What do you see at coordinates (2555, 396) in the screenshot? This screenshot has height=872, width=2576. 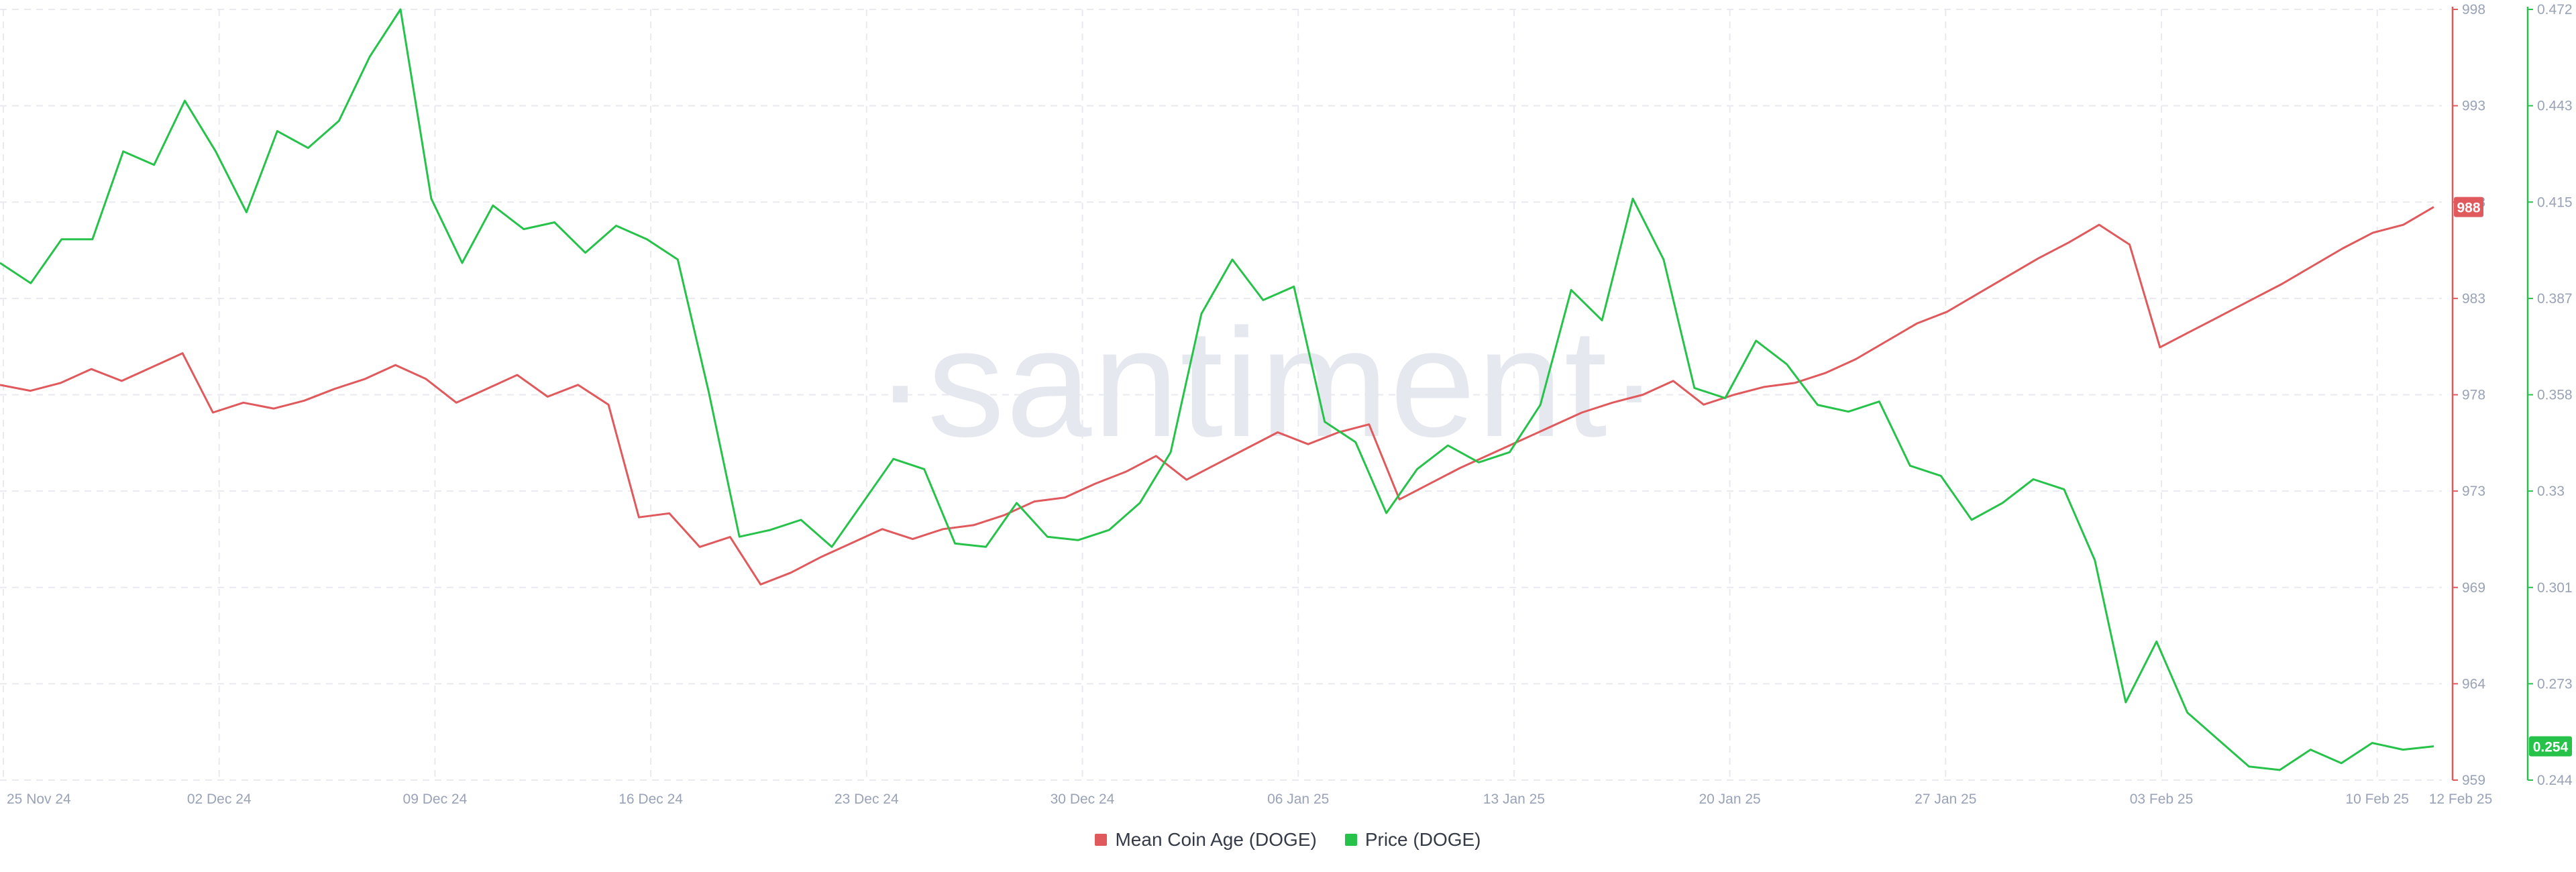 I see `y-tick-label: 0.358` at bounding box center [2555, 396].